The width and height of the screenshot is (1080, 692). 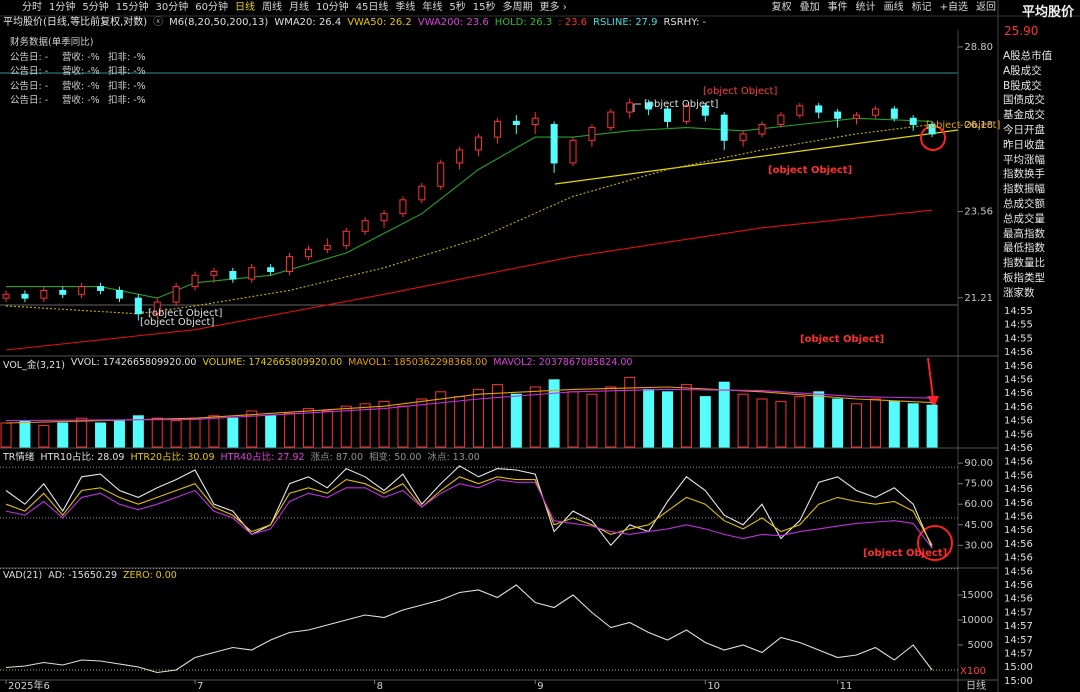 What do you see at coordinates (953, 7) in the screenshot?
I see `tool-button: +自选` at bounding box center [953, 7].